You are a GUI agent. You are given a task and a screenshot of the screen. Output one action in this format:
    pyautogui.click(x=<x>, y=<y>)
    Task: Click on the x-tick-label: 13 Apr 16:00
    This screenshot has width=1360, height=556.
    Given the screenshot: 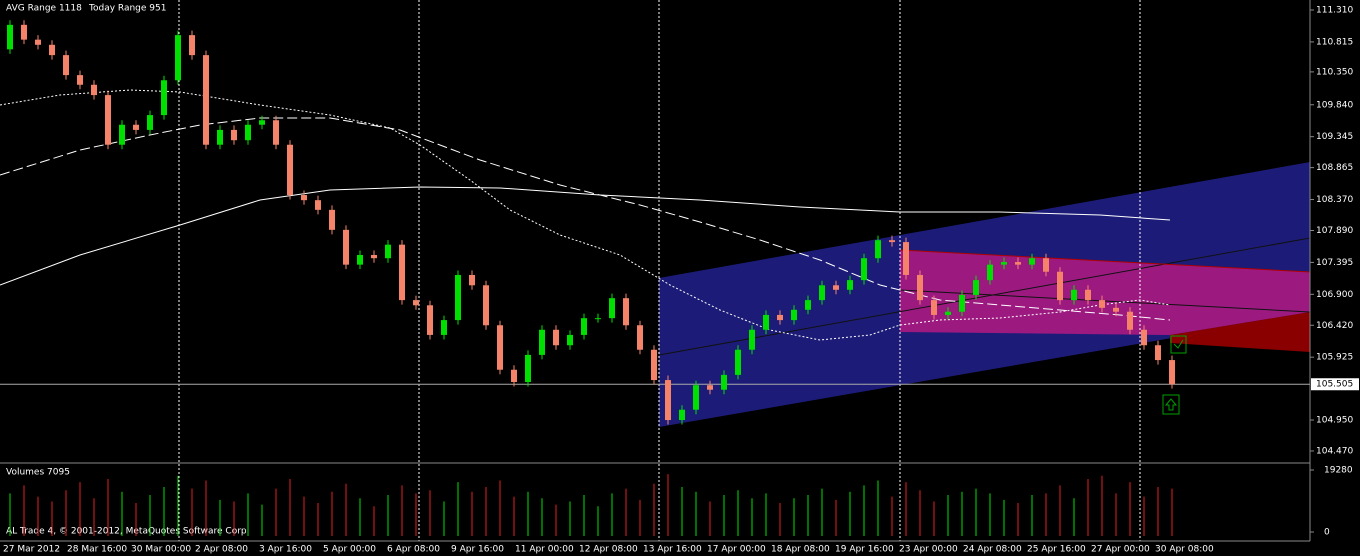 What is the action you would take?
    pyautogui.click(x=672, y=550)
    